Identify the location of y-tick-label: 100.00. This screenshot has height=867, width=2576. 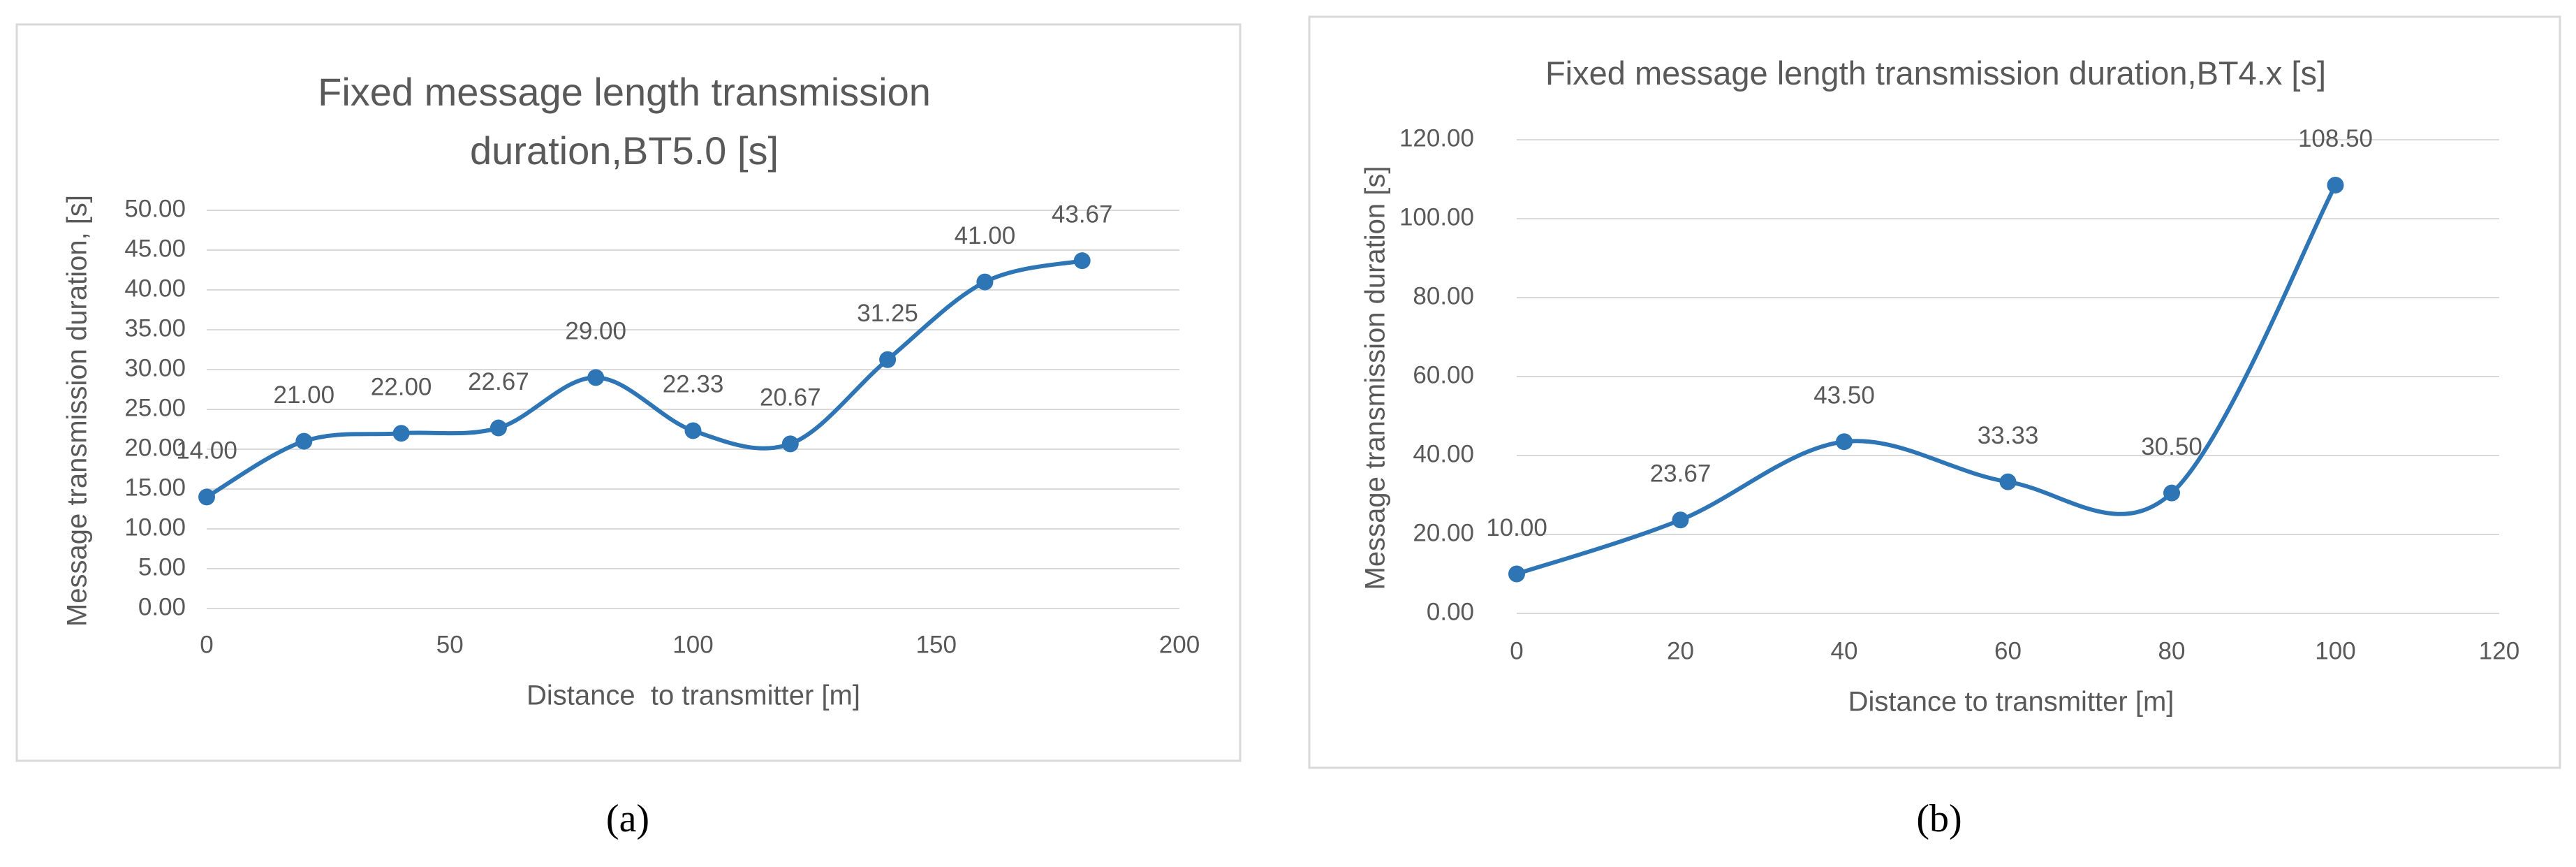
(1436, 217).